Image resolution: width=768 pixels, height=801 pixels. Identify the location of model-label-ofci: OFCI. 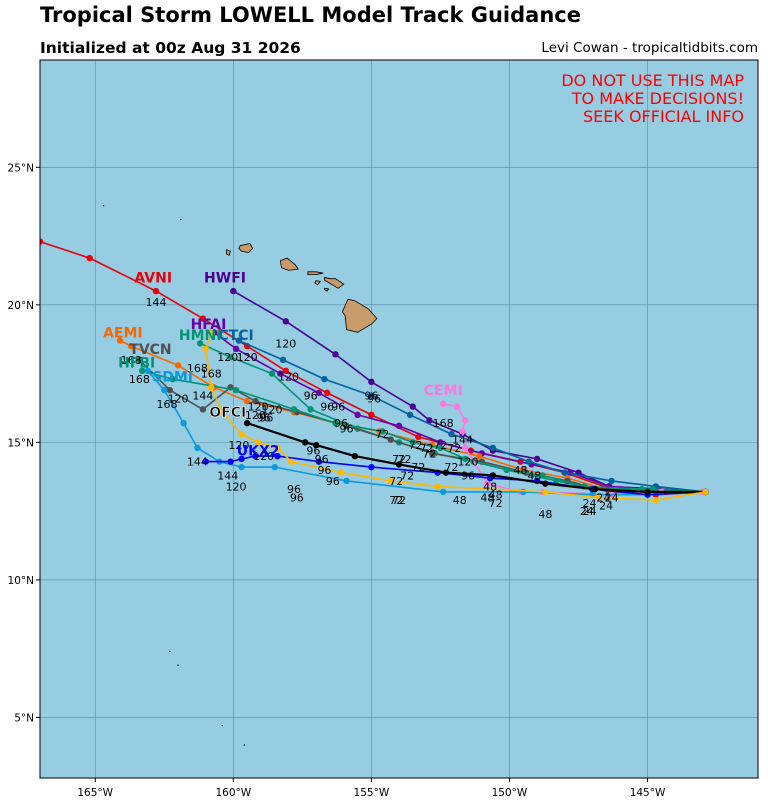
(227, 413).